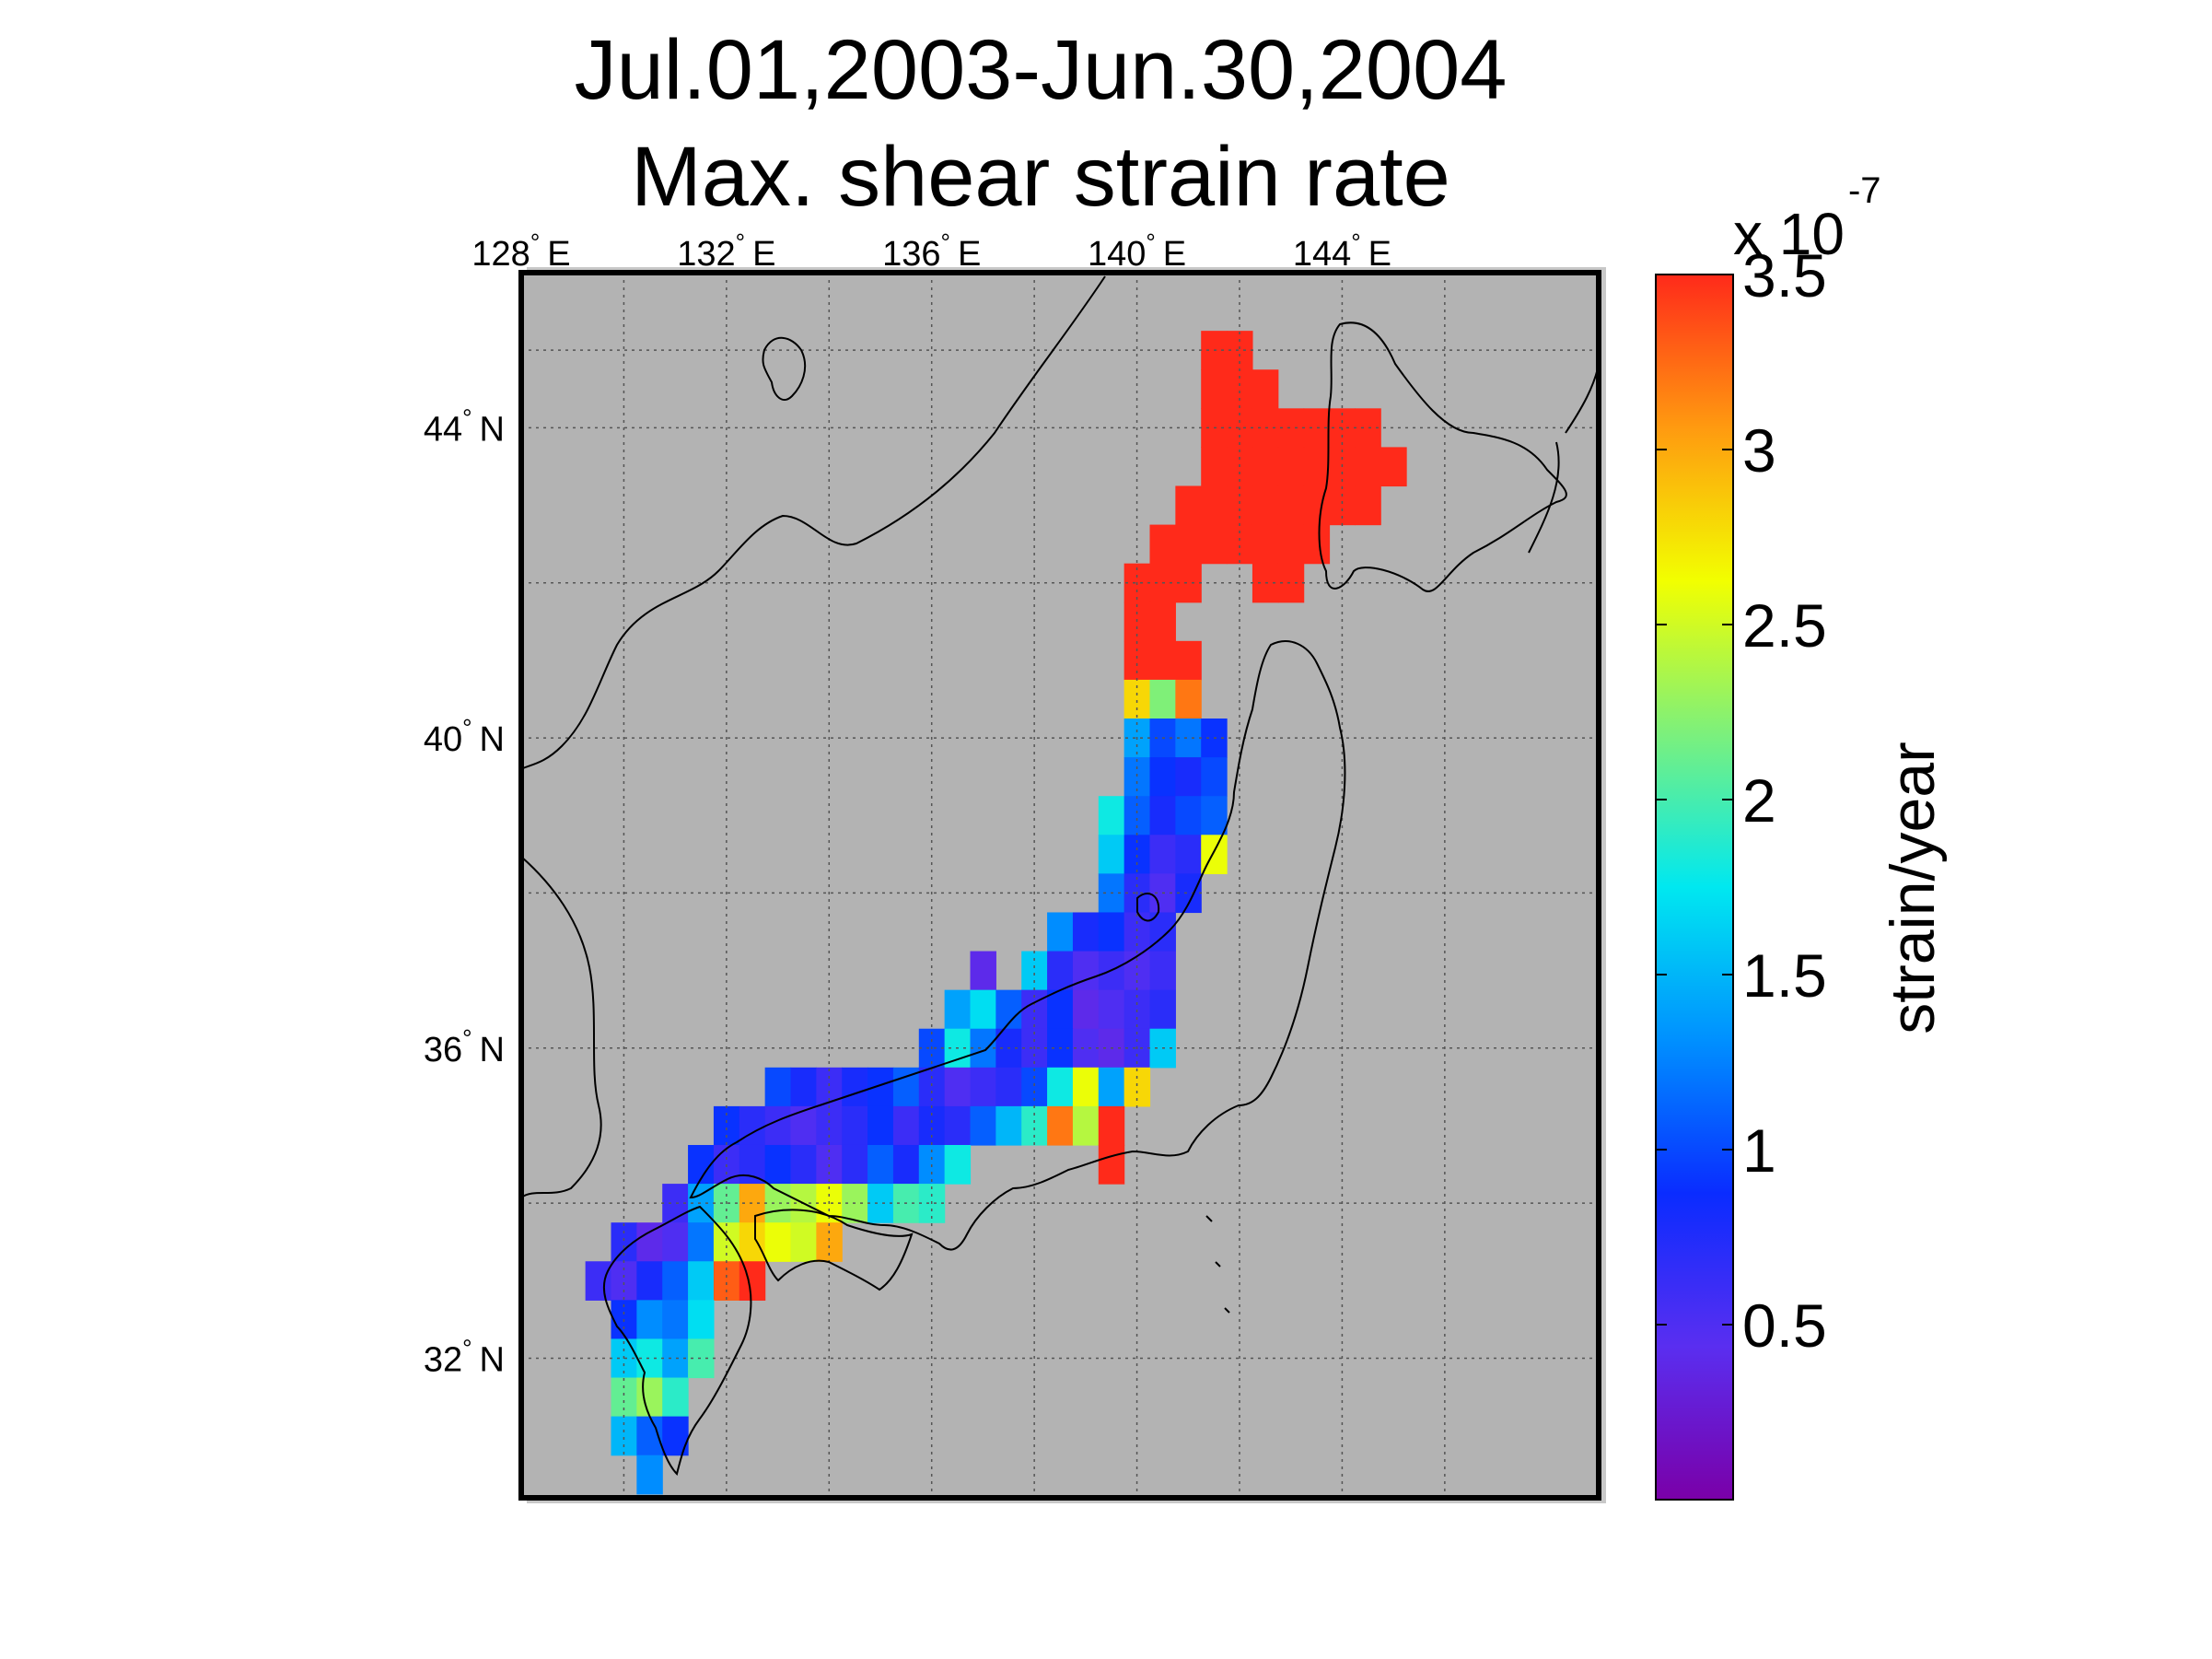  What do you see at coordinates (1785, 1325) in the screenshot?
I see `colorbar-tick-label: 0.5` at bounding box center [1785, 1325].